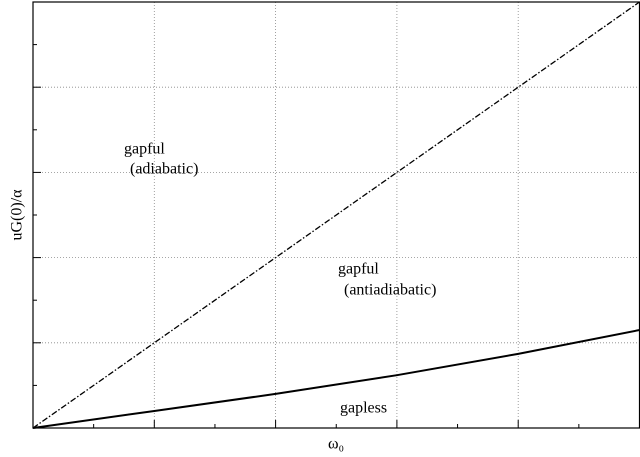 This screenshot has height=457, width=640. Describe the element at coordinates (390, 290) in the screenshot. I see `annotation: (antiadiabatic)` at that location.